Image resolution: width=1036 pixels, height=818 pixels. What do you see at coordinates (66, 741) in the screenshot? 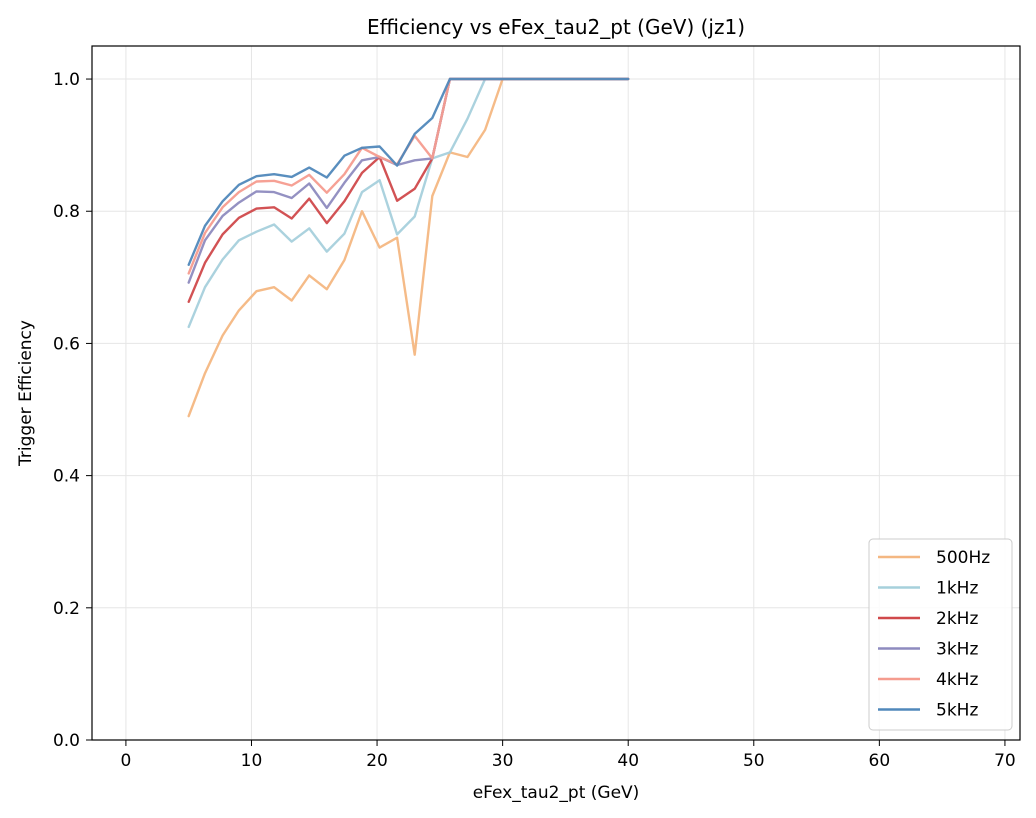
I see `y-tick-label: 0.0` at bounding box center [66, 741].